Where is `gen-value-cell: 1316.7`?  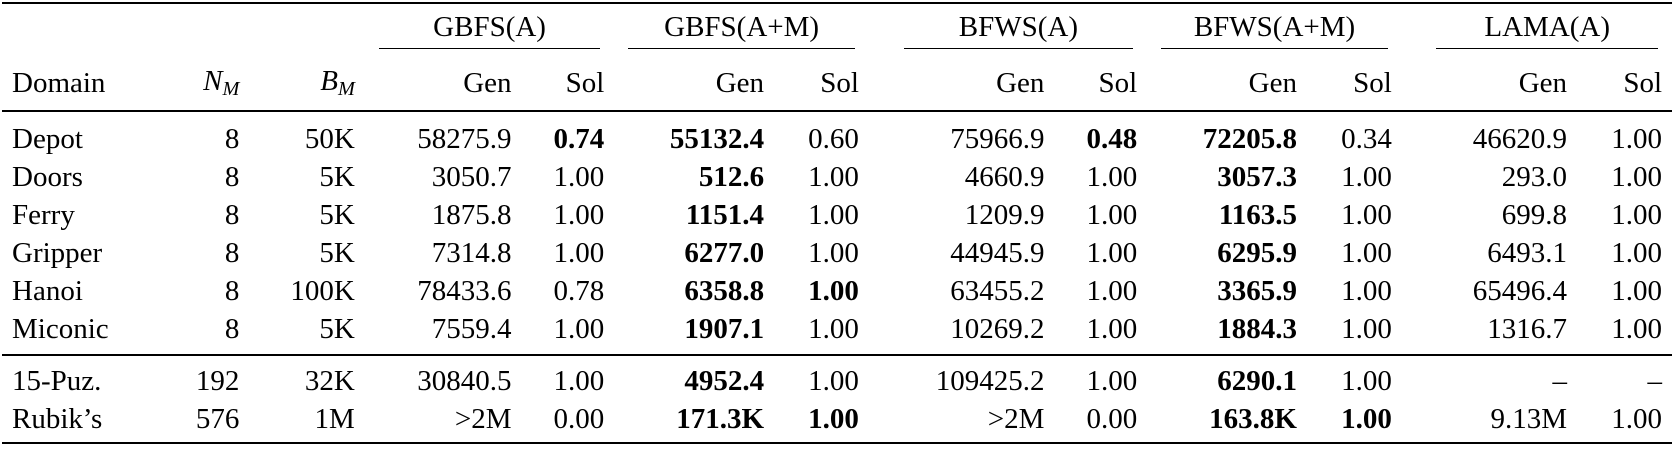
gen-value-cell: 1316.7 is located at coordinates (1527, 329).